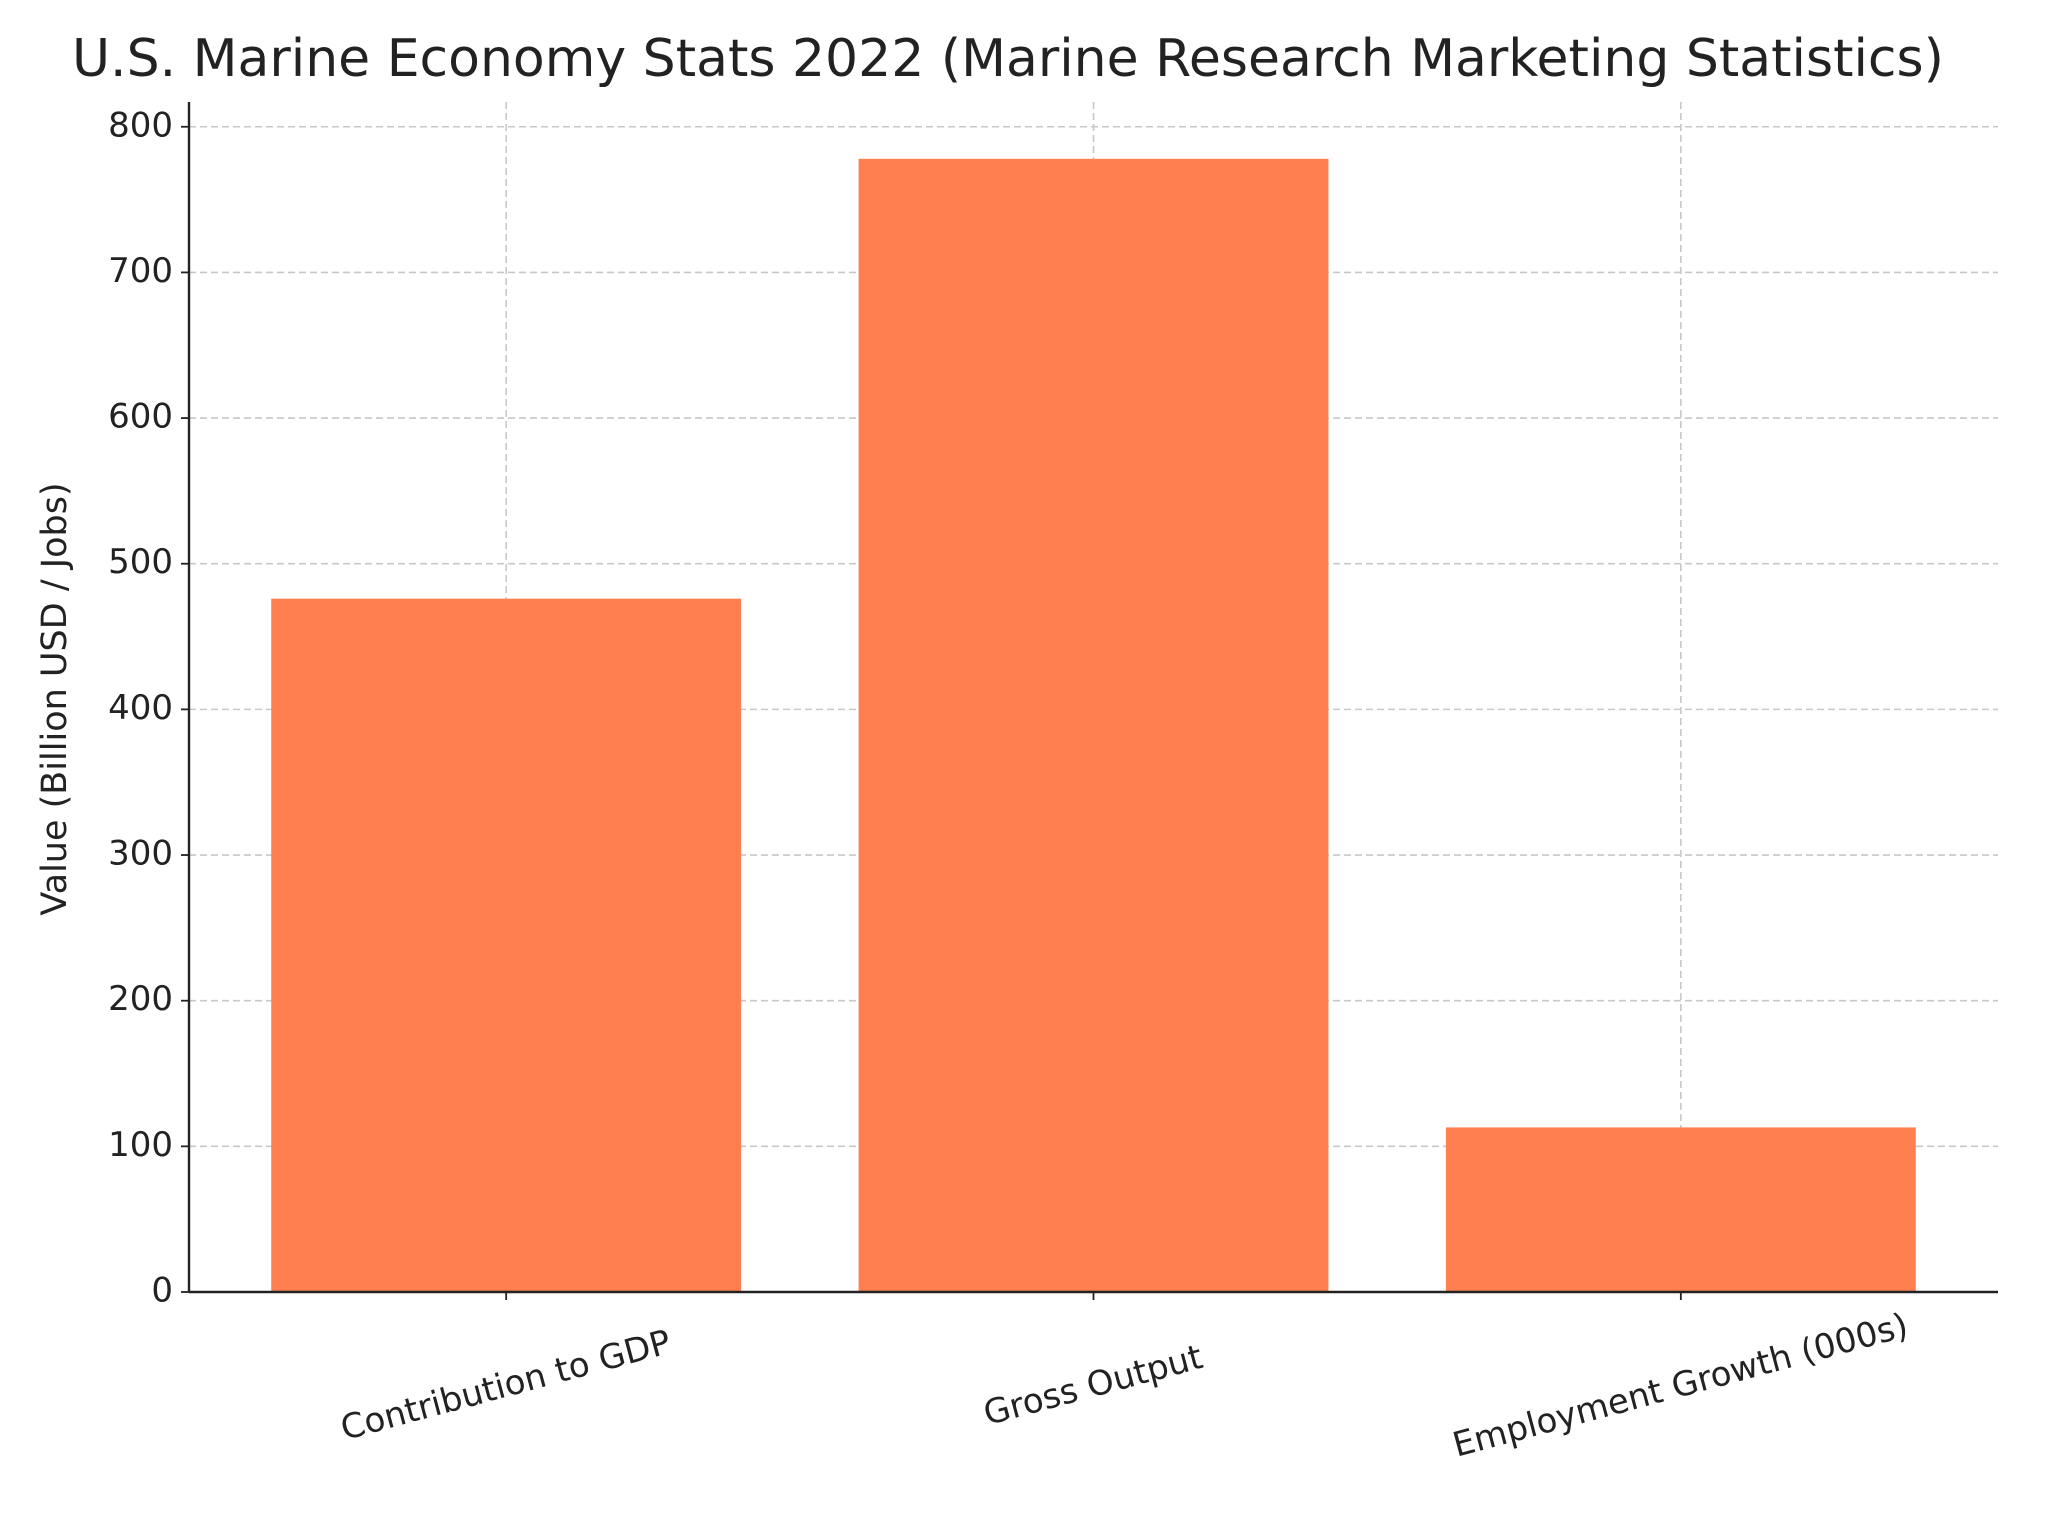 The image size is (2048, 1536). I want to click on y-tick-label: 500, so click(140, 562).